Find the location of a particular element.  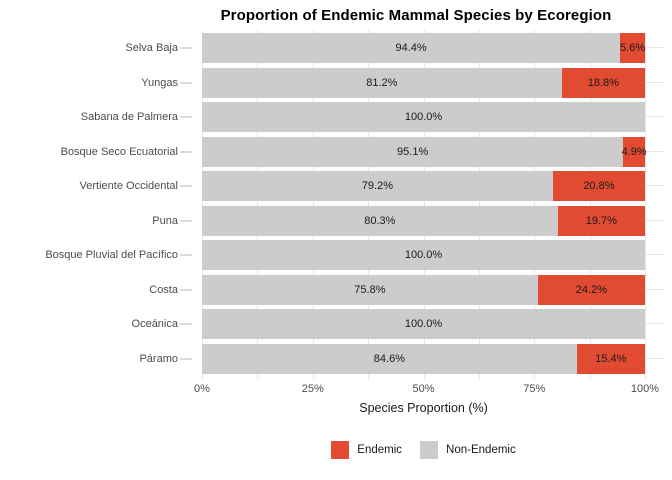

bar-value-label: 24.2% is located at coordinates (591, 289).